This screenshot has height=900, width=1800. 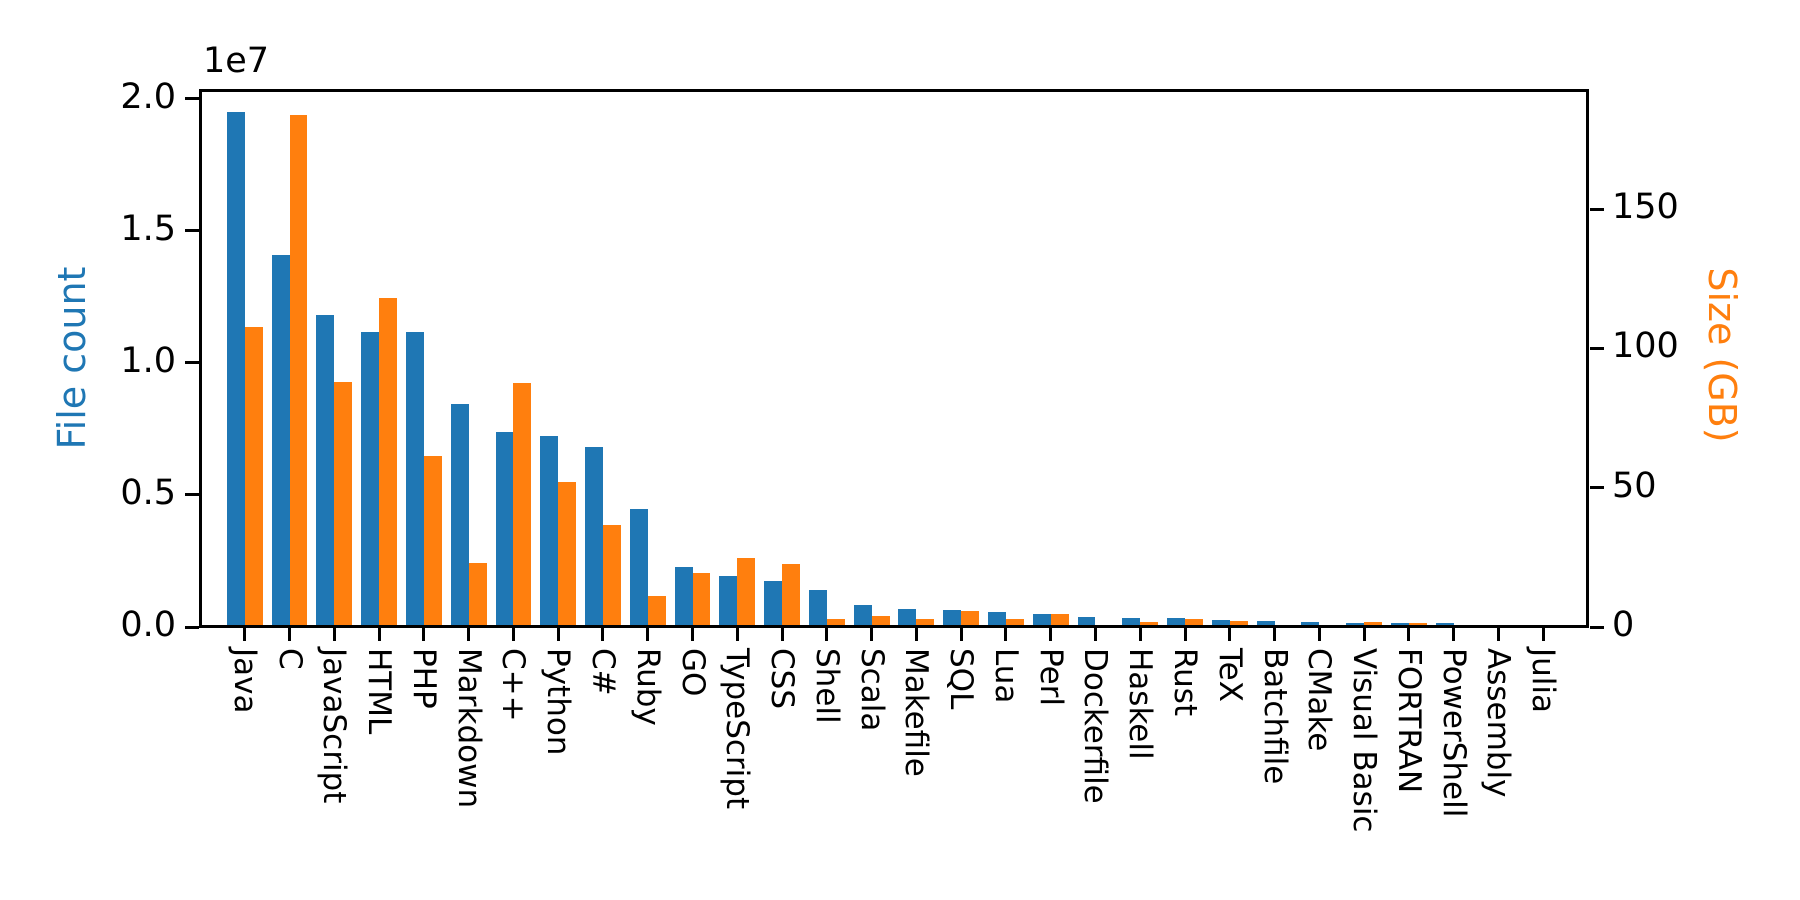 What do you see at coordinates (1229, 675) in the screenshot?
I see `x-tick-label-tex: TeX` at bounding box center [1229, 675].